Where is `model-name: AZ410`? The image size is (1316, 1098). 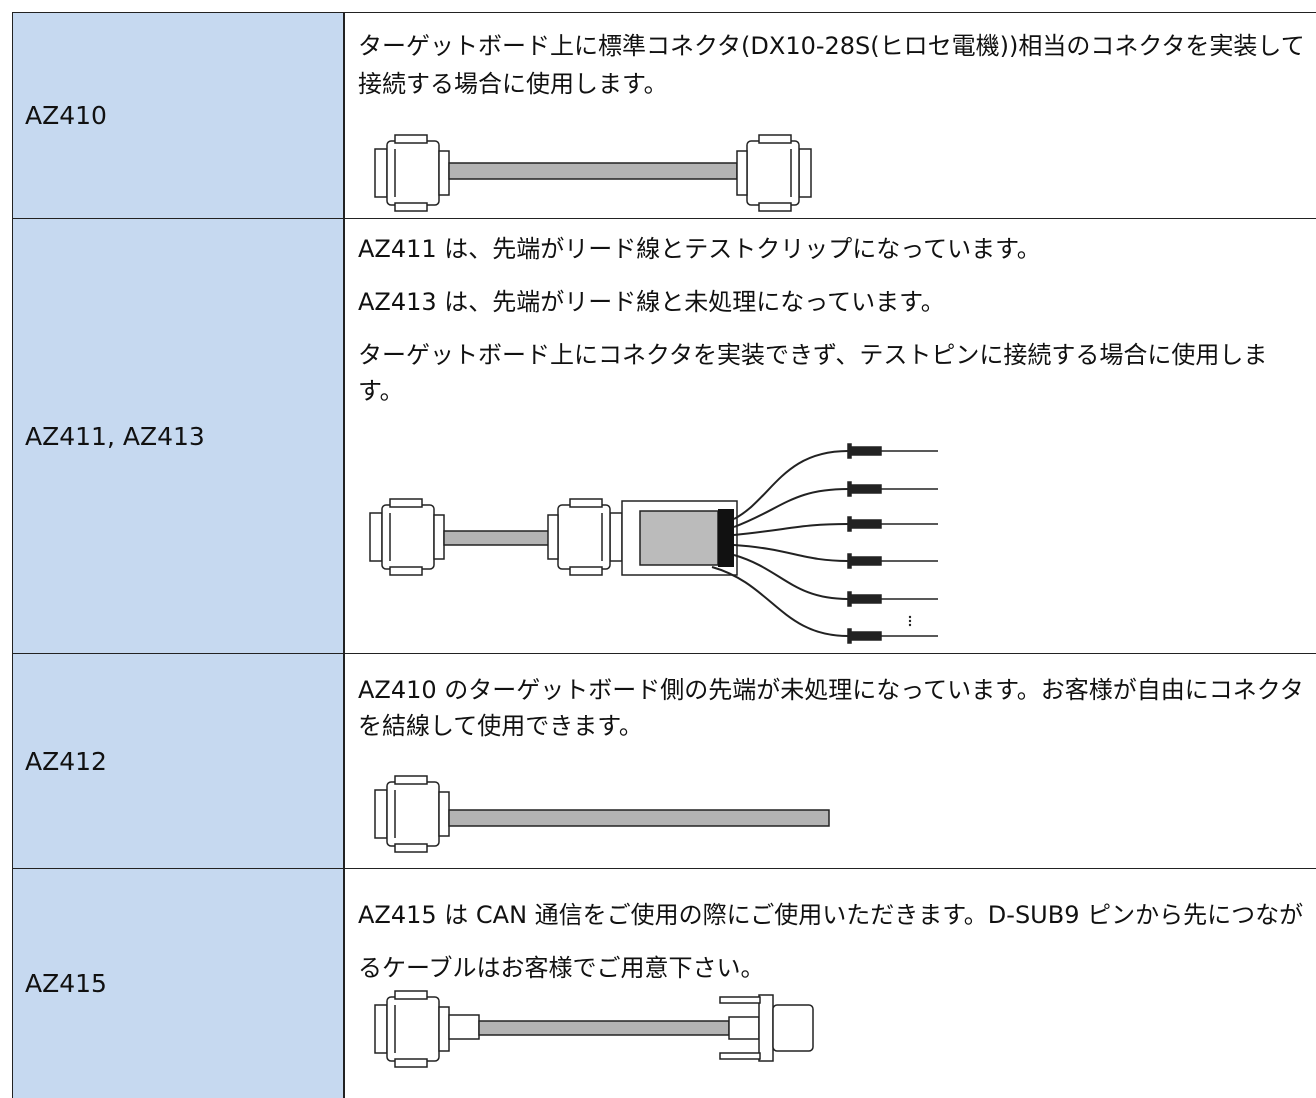 model-name: AZ410 is located at coordinates (66, 115).